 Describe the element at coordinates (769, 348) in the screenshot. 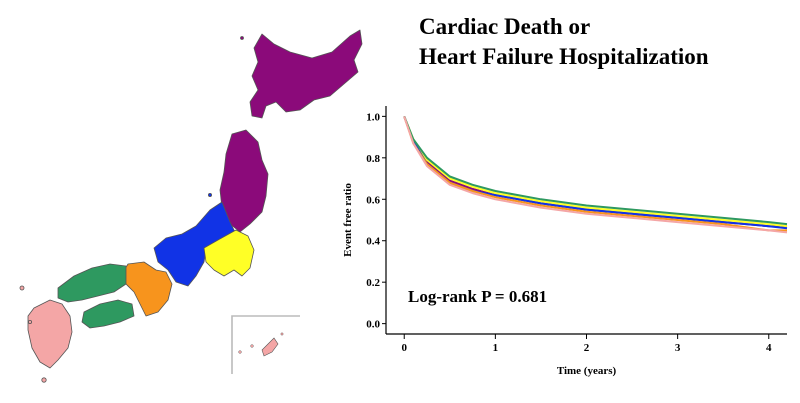

I see `x-tick-label: 4` at that location.